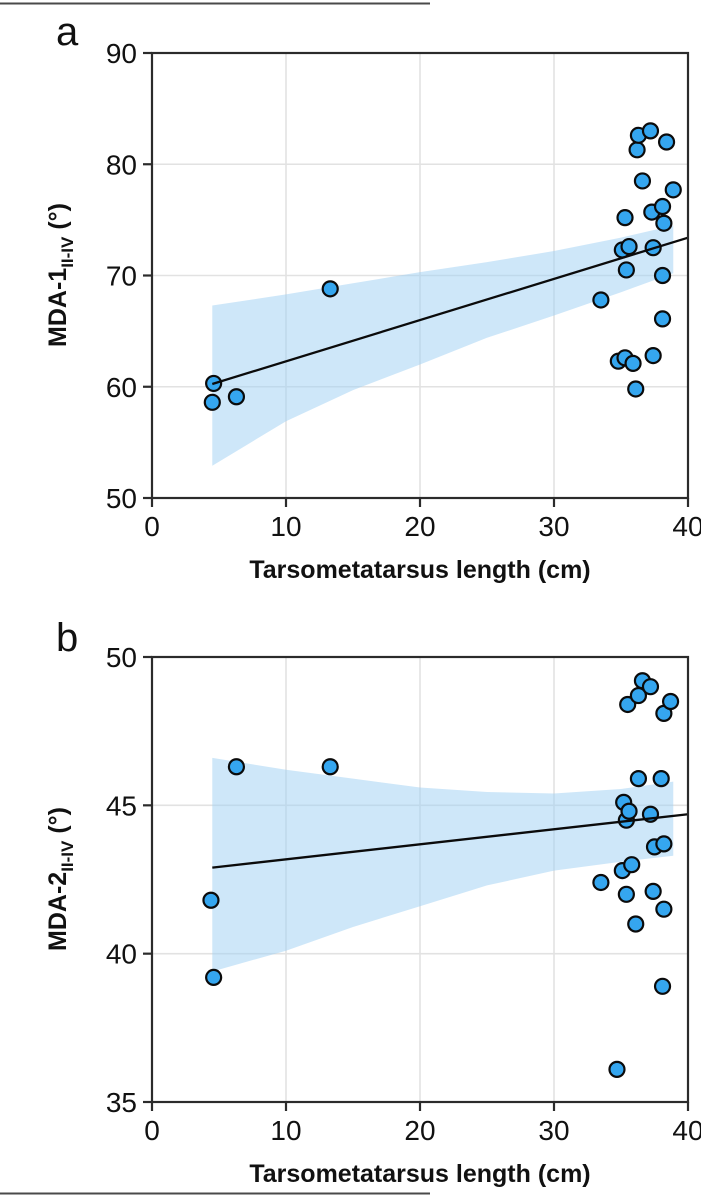 The height and width of the screenshot is (1196, 701). What do you see at coordinates (67, 638) in the screenshot?
I see `panel-b-letter: b` at bounding box center [67, 638].